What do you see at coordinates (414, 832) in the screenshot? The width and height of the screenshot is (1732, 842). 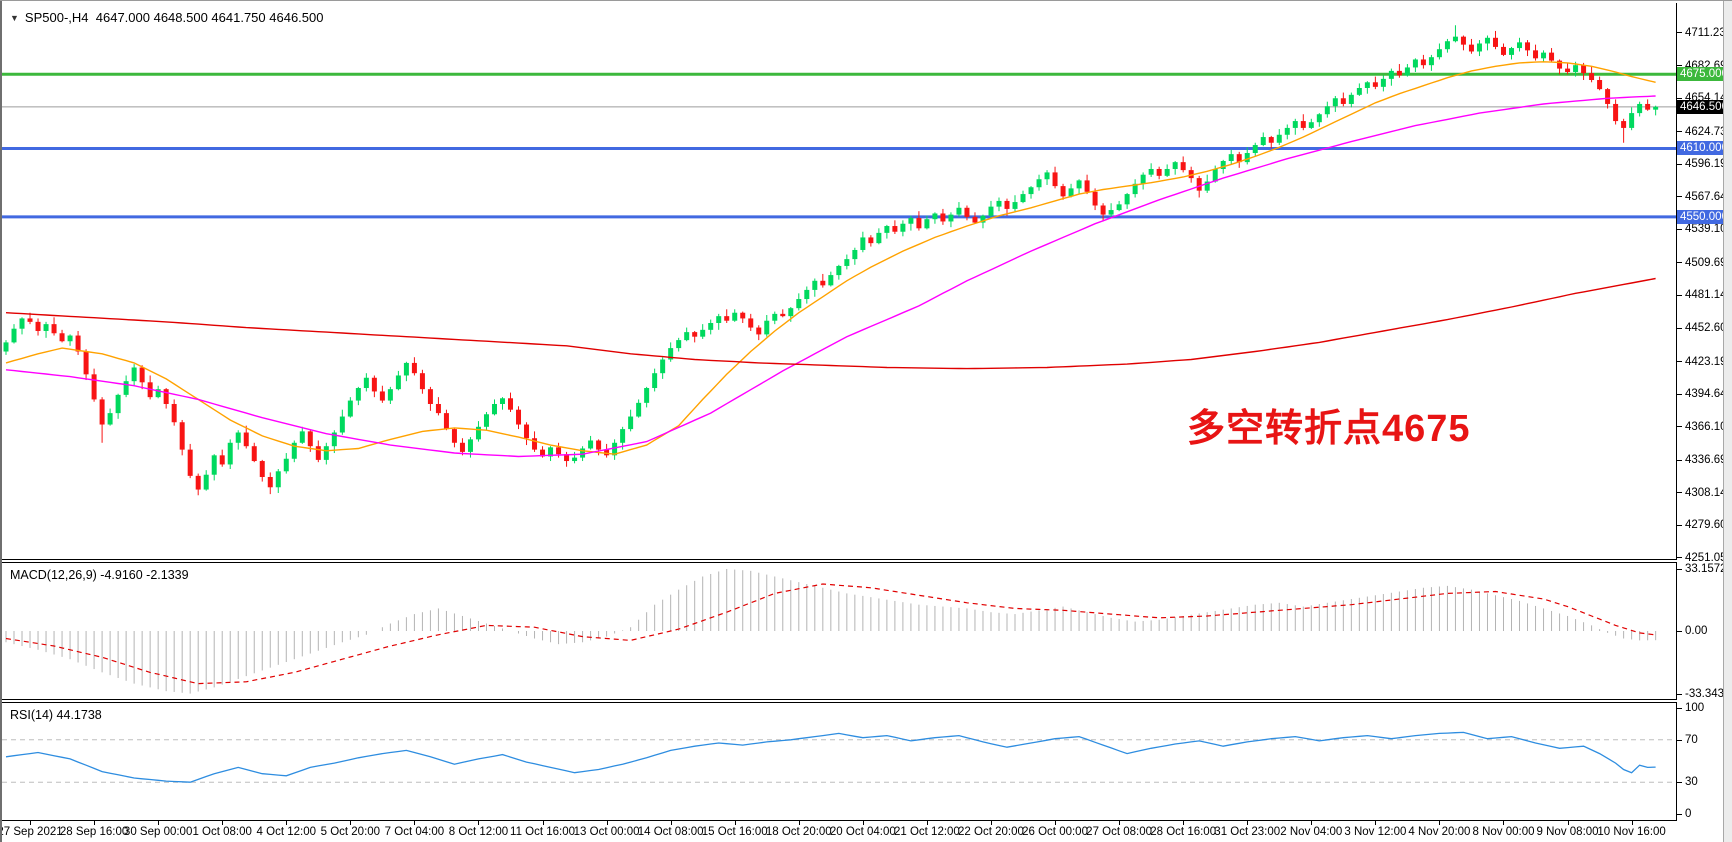 I see `time-axis-label: 7 Oct 04:00` at bounding box center [414, 832].